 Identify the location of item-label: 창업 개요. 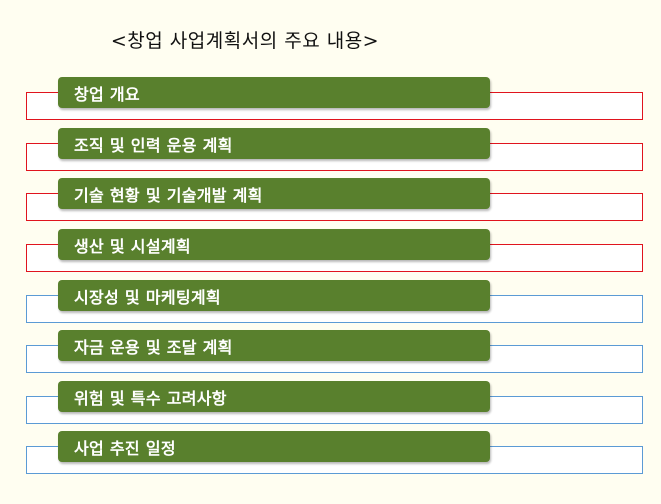
(107, 94).